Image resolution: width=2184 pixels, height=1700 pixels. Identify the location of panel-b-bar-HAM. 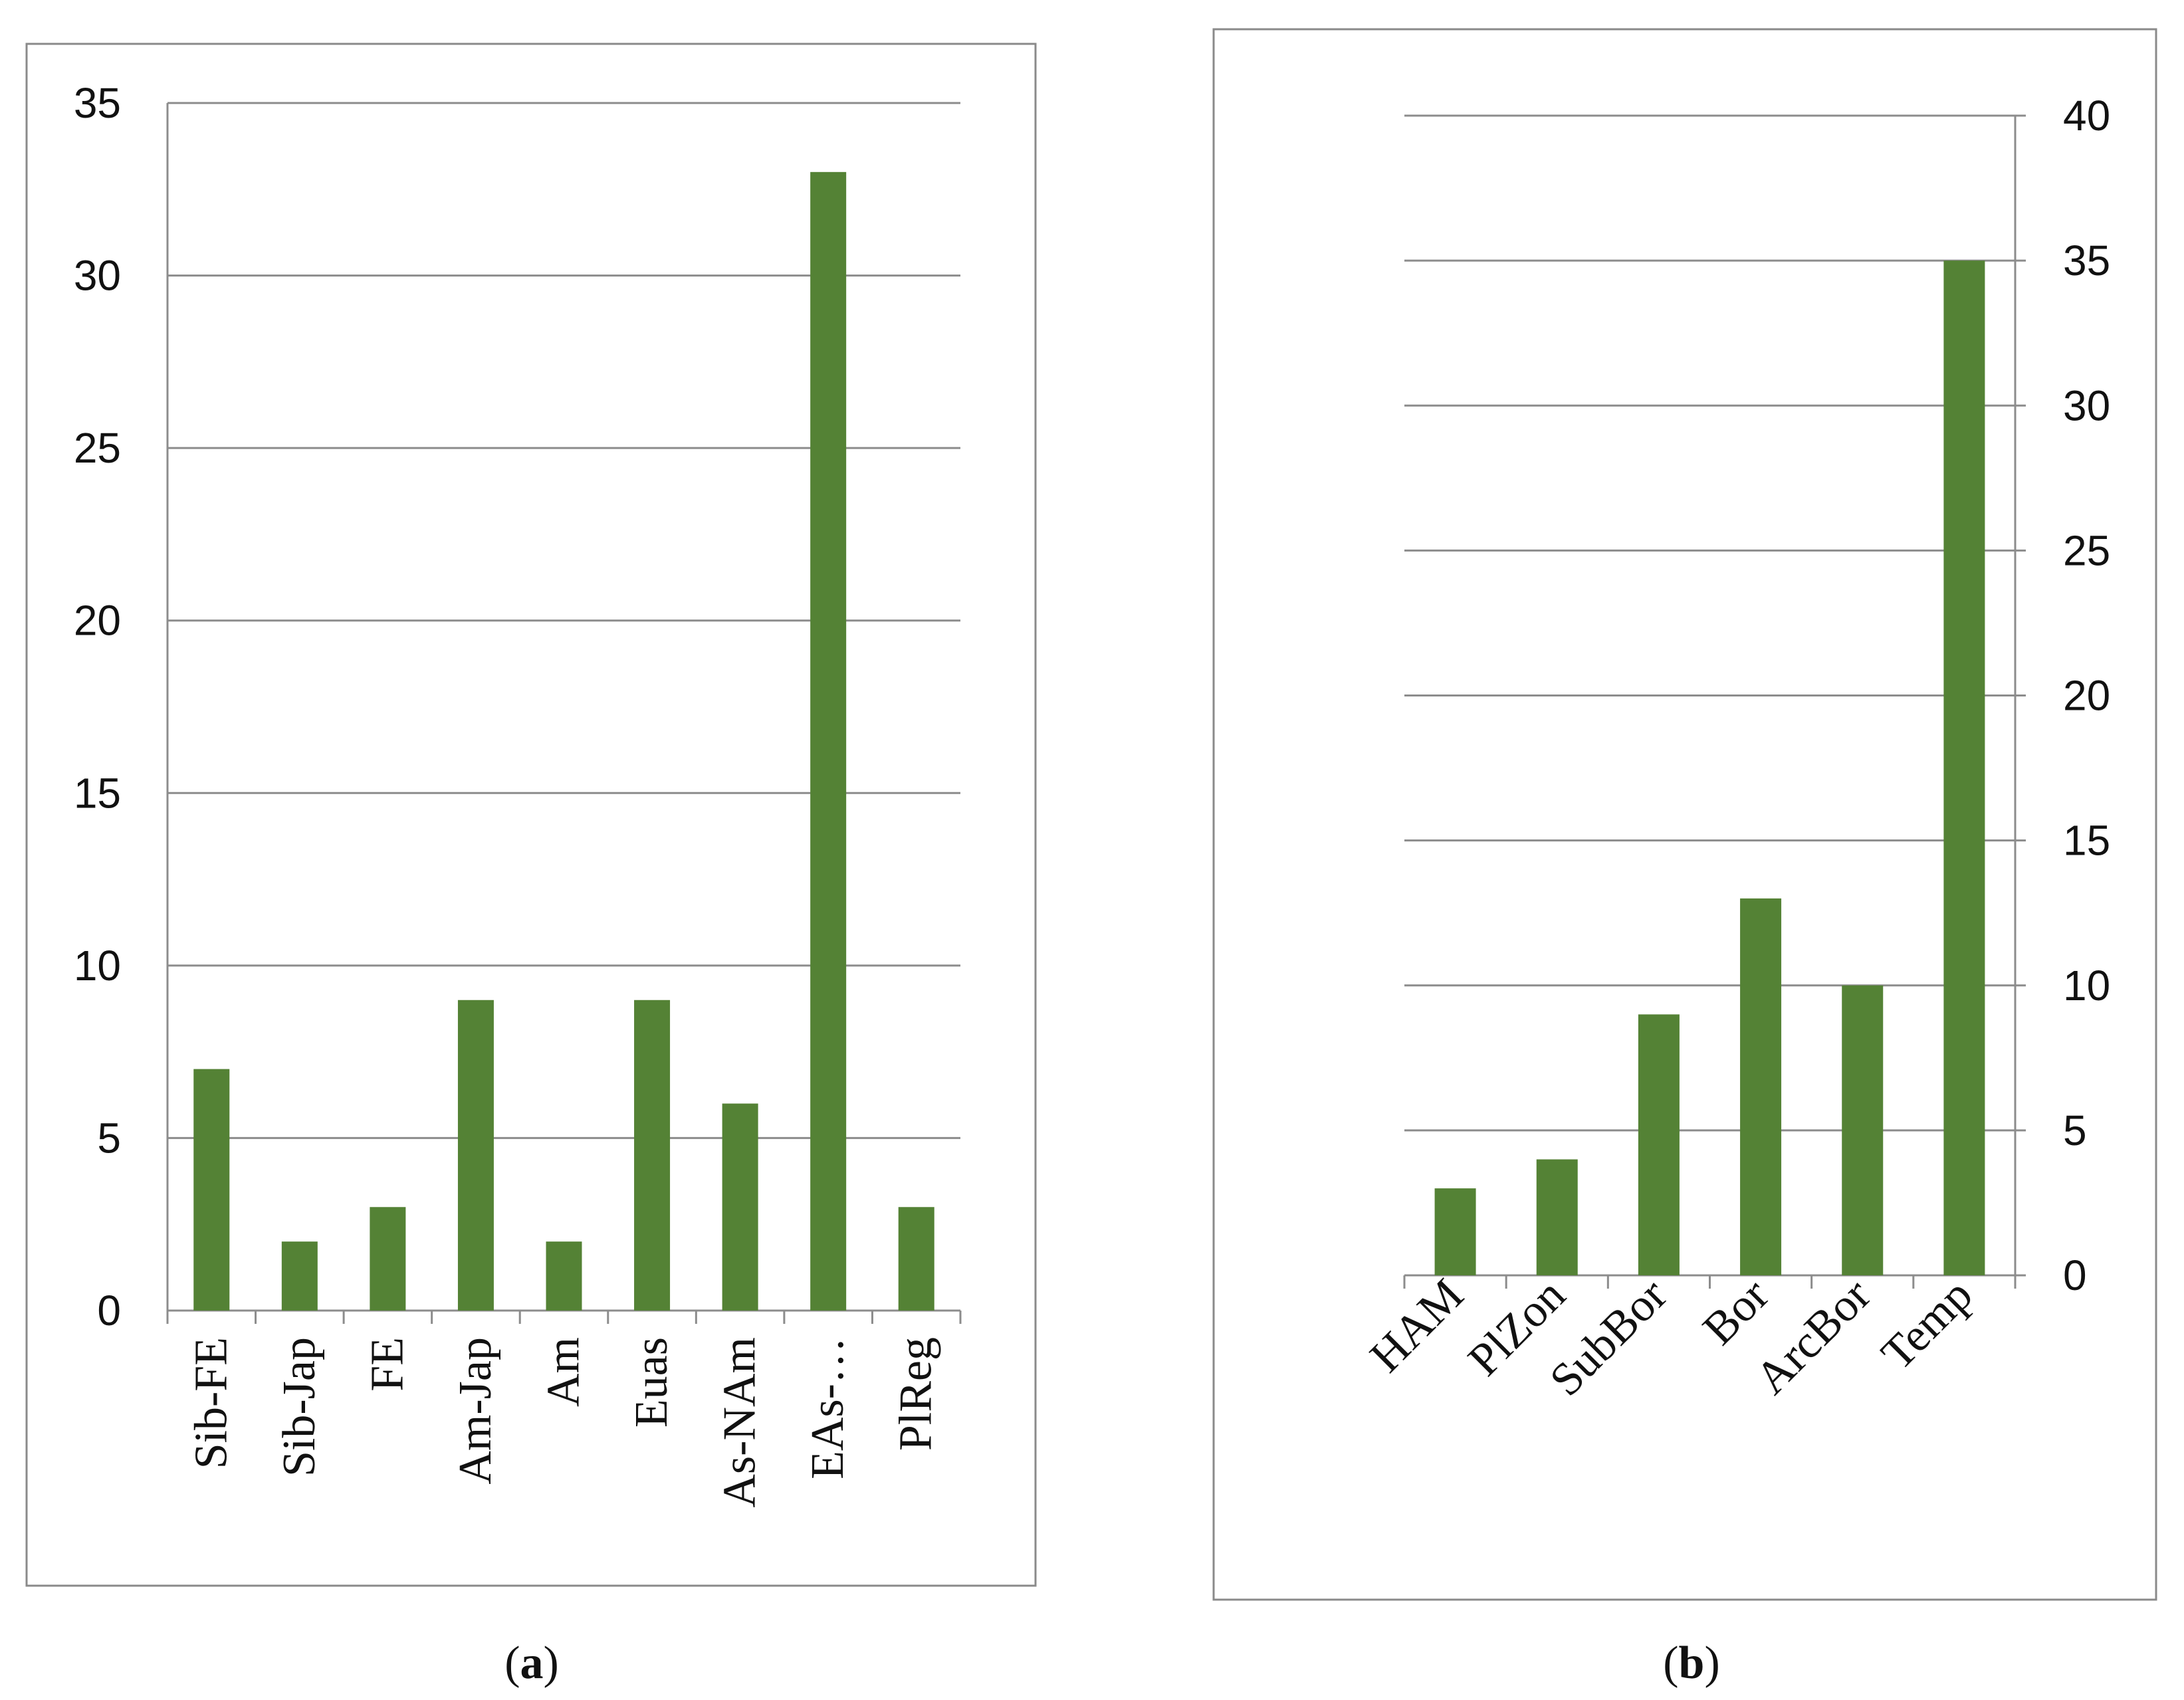
(1455, 1231).